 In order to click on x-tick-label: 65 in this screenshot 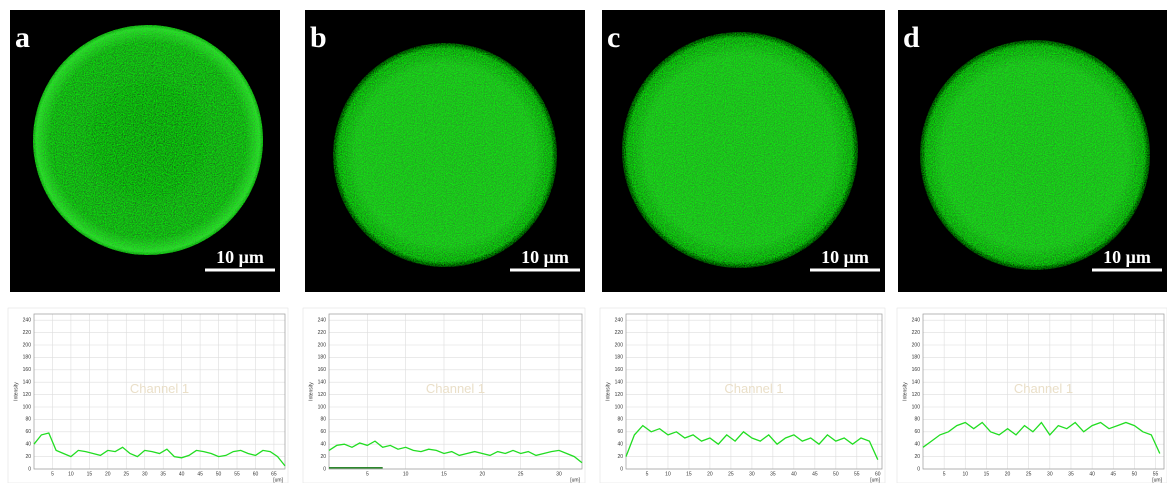, I will do `click(274, 474)`.